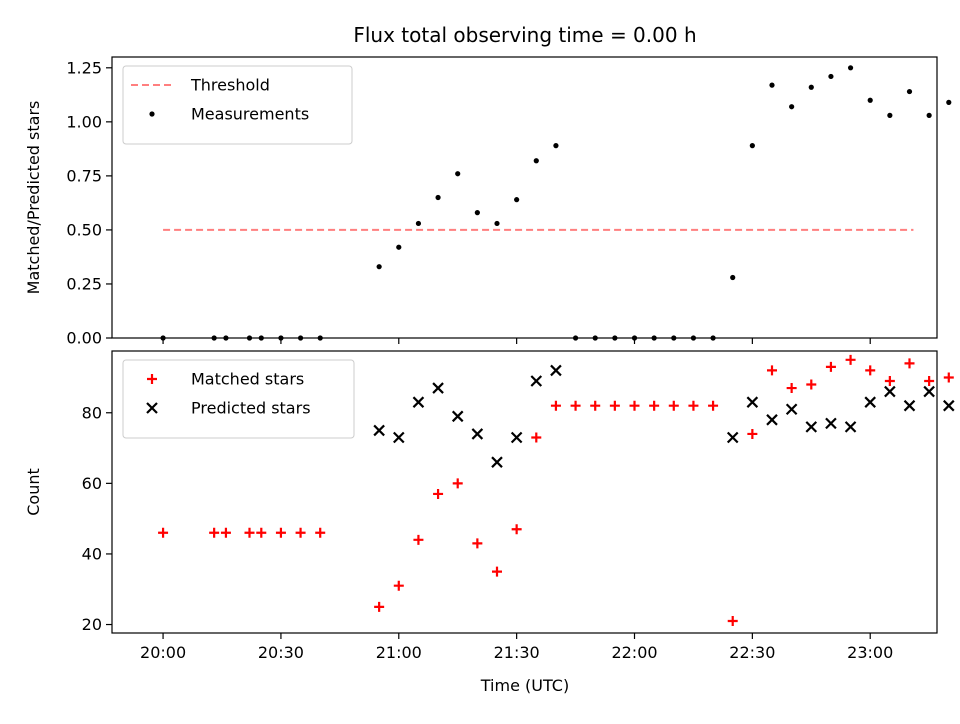 The image size is (960, 724). I want to click on x-tick-label: 22:30, so click(752, 652).